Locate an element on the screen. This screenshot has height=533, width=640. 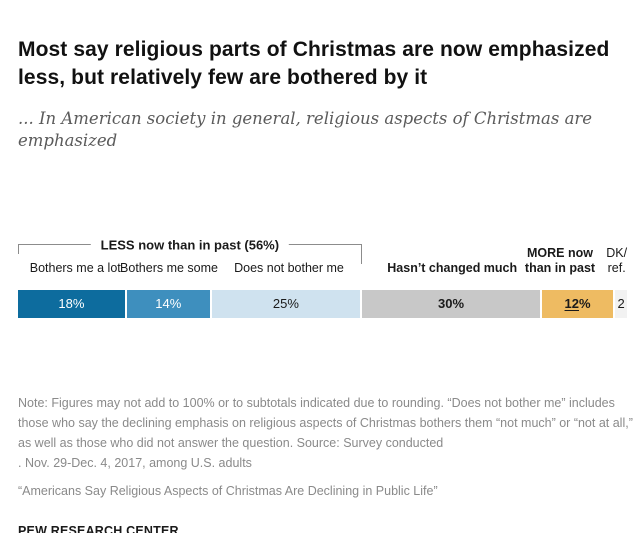
segment-value: 14% is located at coordinates (168, 304).